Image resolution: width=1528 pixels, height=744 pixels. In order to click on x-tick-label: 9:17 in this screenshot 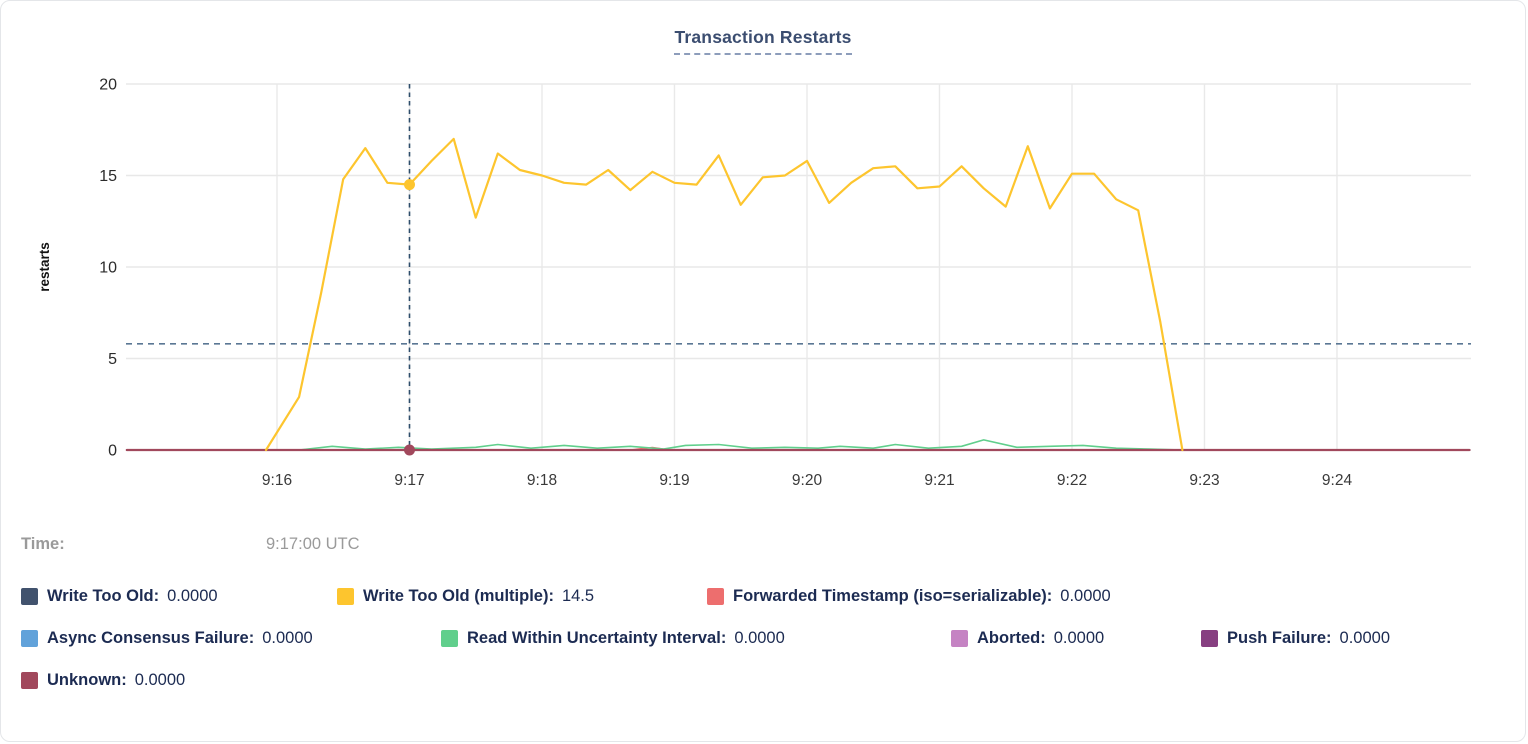, I will do `click(409, 480)`.